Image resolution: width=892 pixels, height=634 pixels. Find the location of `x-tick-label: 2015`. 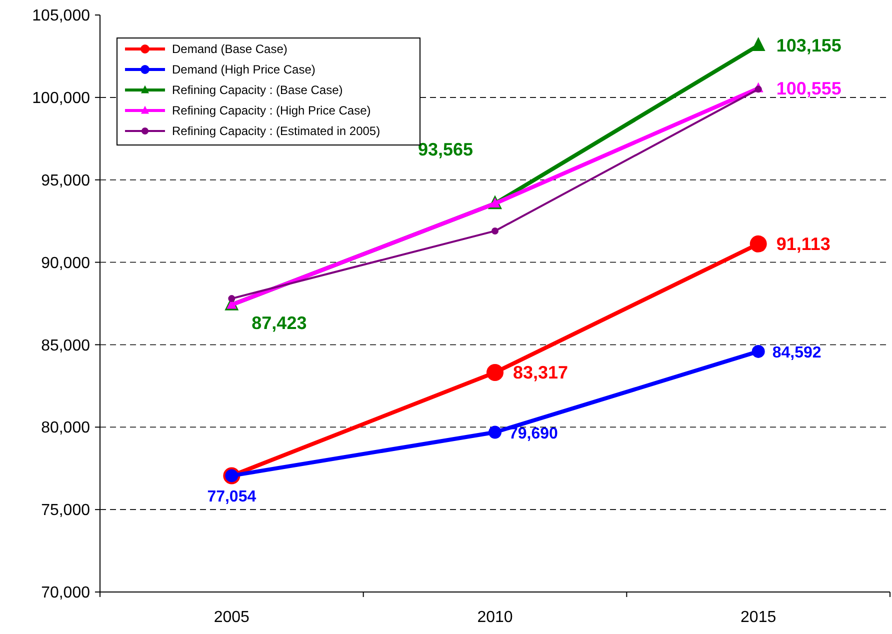

x-tick-label: 2015 is located at coordinates (758, 617).